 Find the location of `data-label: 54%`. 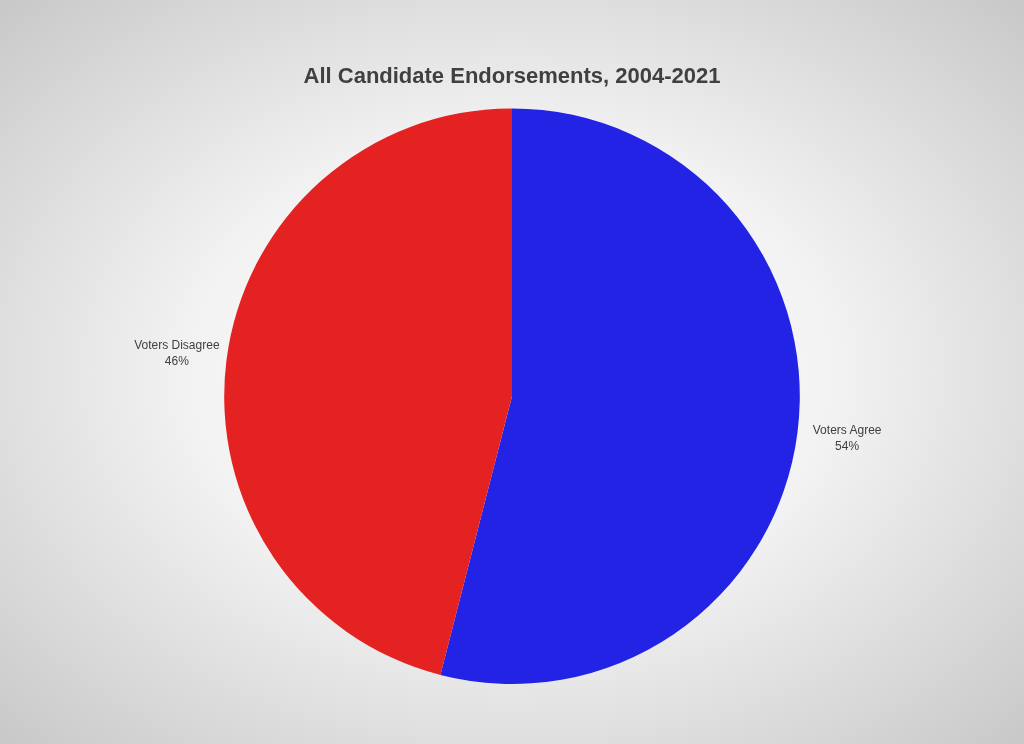

data-label: 54% is located at coordinates (847, 445).